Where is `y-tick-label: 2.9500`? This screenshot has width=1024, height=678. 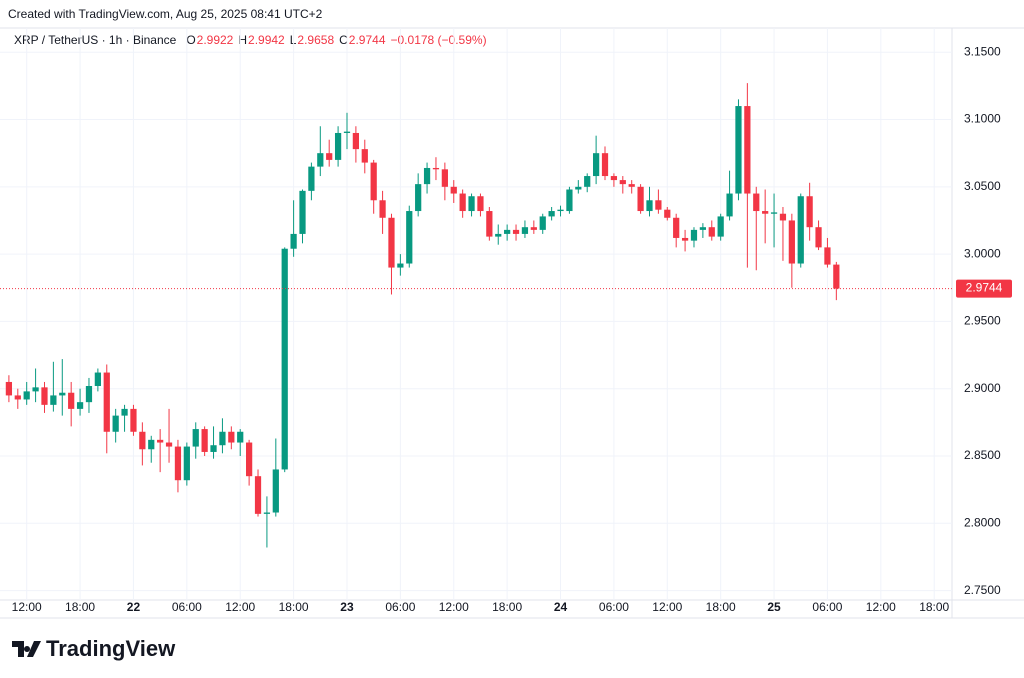
y-tick-label: 2.9500 is located at coordinates (982, 321).